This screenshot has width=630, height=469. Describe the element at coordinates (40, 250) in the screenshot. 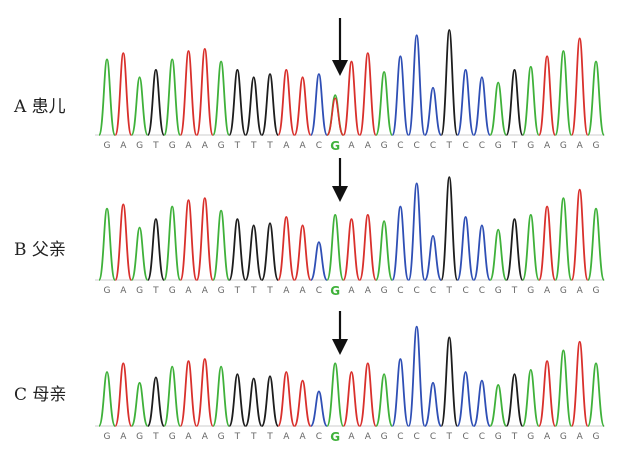

I see `row-label-b: B 父亲` at that location.